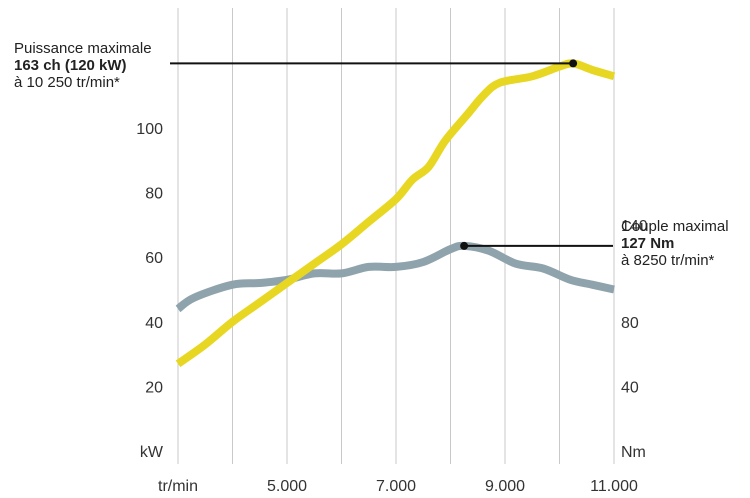  I want to click on power-annotation-value: 163 ch (120 kW), so click(70, 65).